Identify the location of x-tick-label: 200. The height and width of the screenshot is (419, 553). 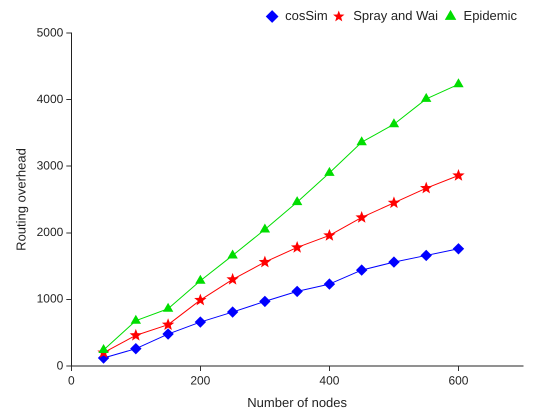
(200, 381).